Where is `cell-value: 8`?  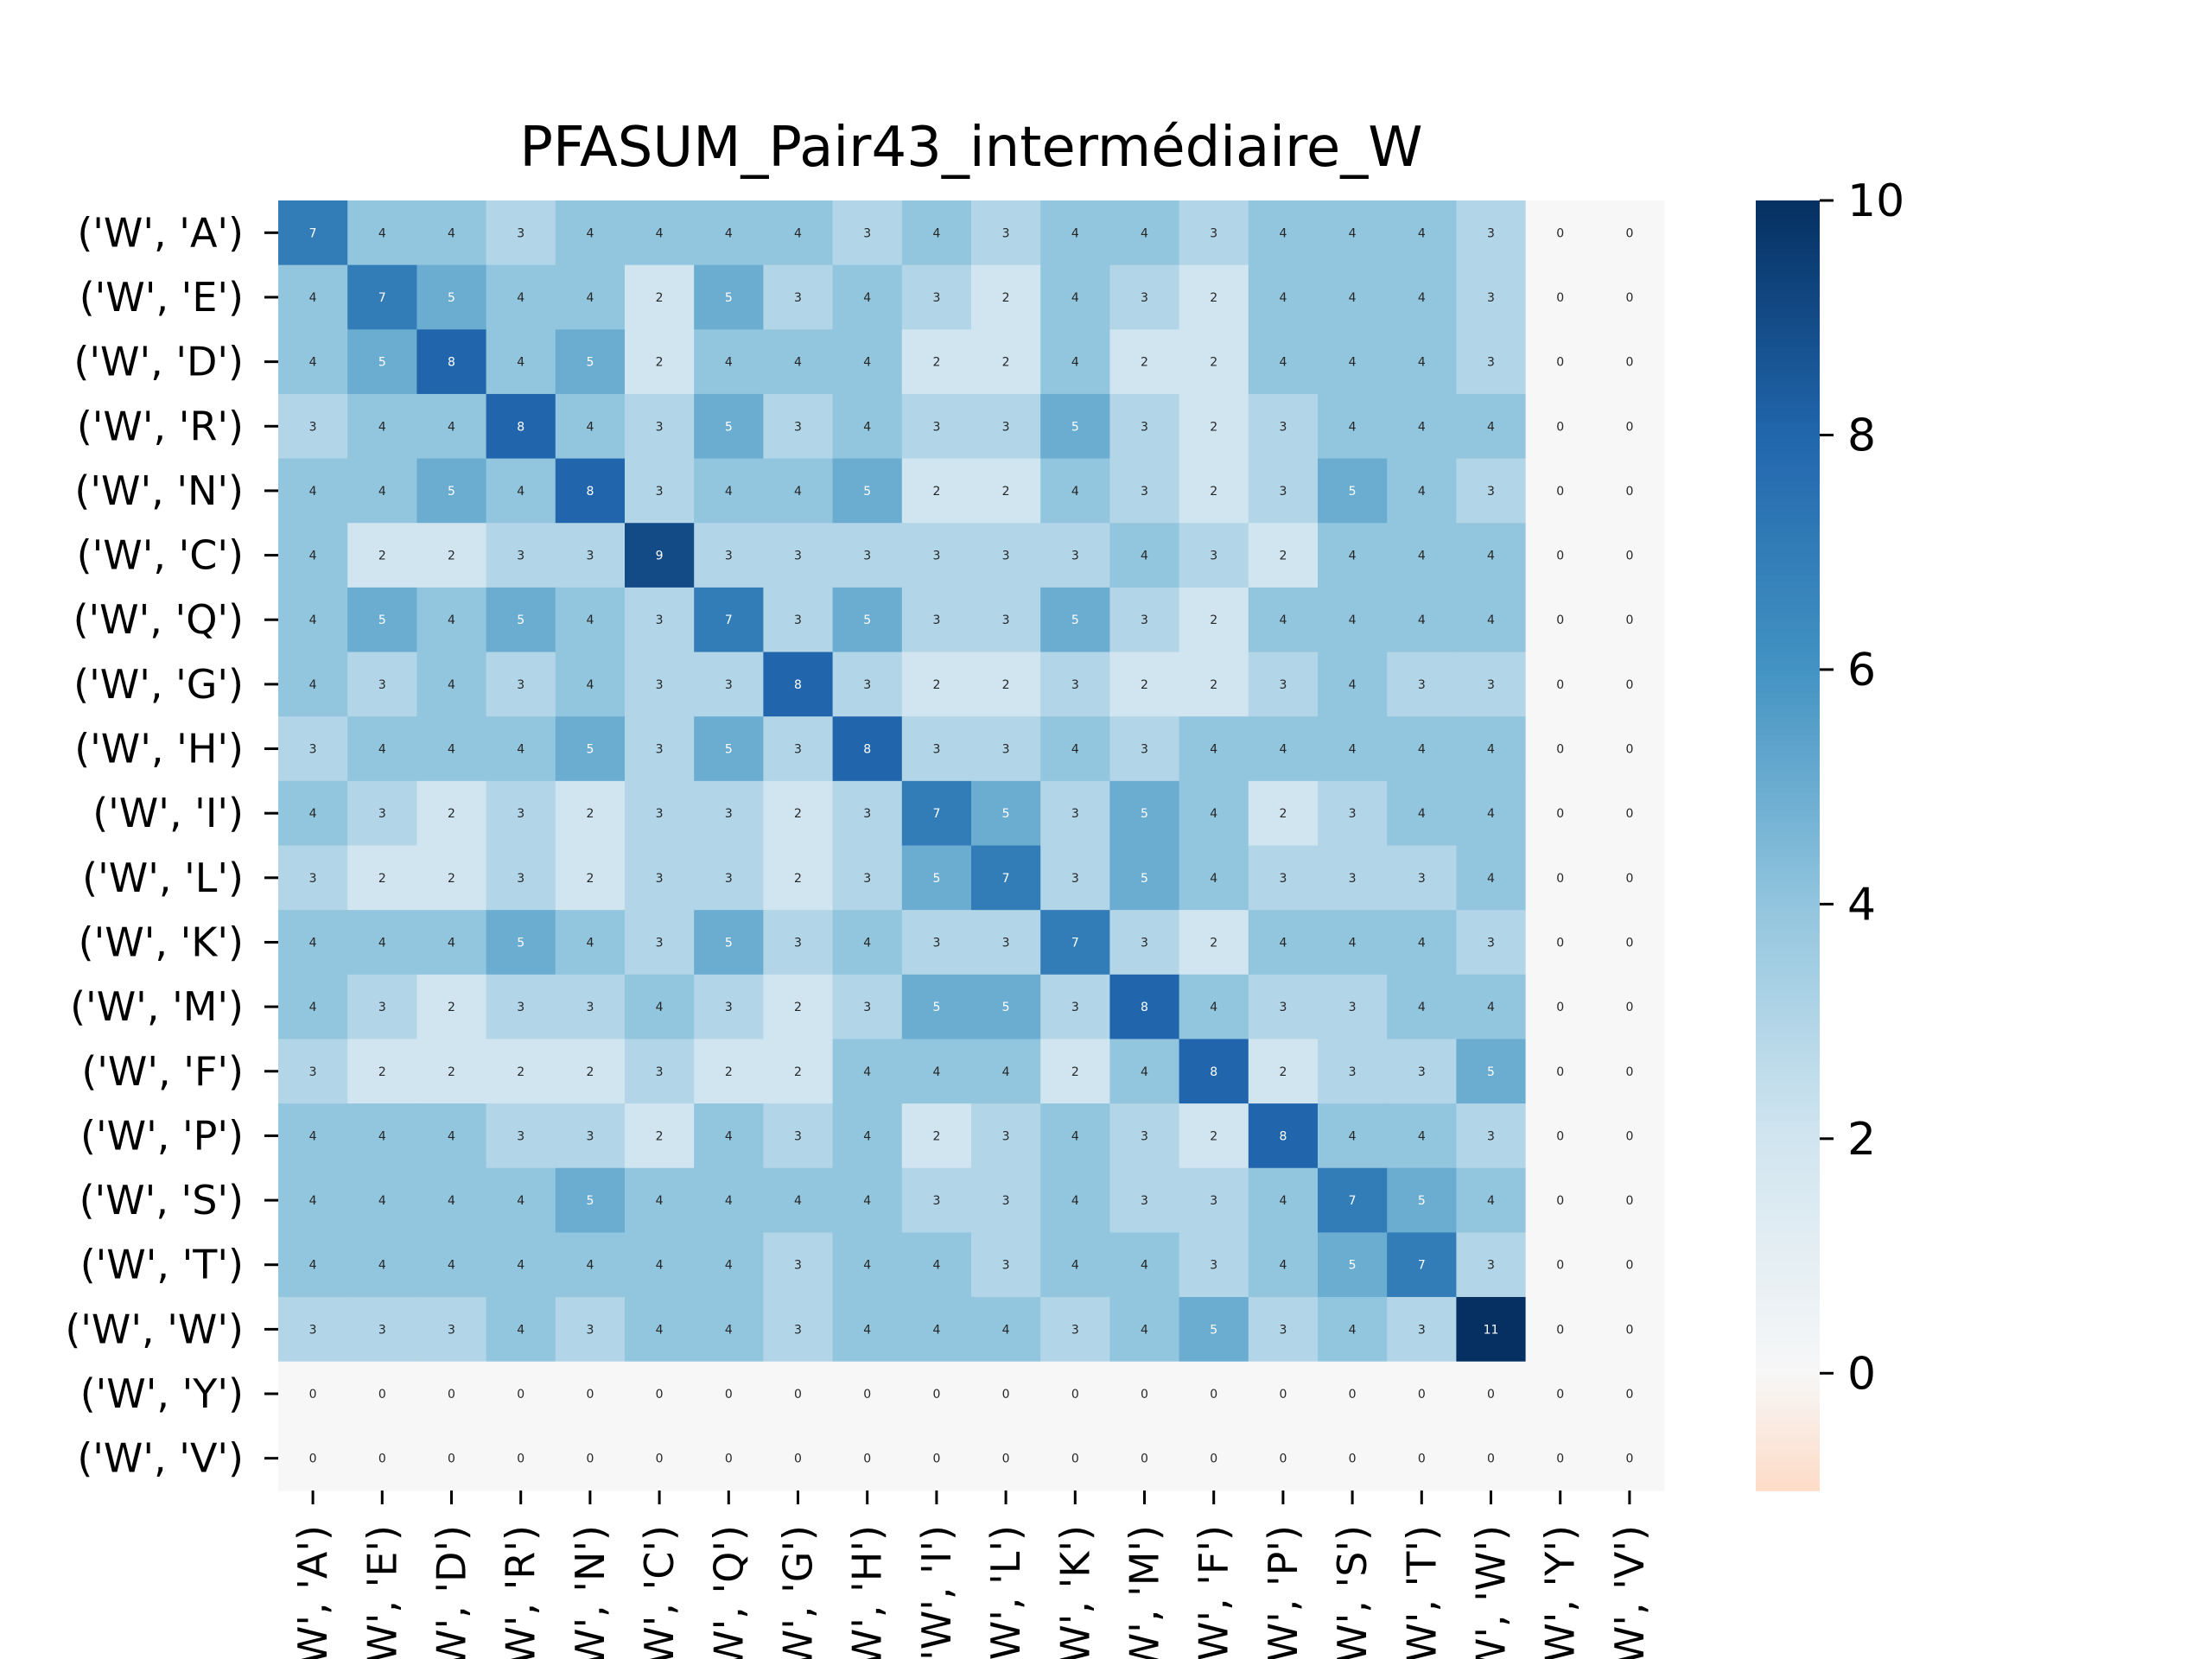
cell-value: 8 is located at coordinates (867, 750).